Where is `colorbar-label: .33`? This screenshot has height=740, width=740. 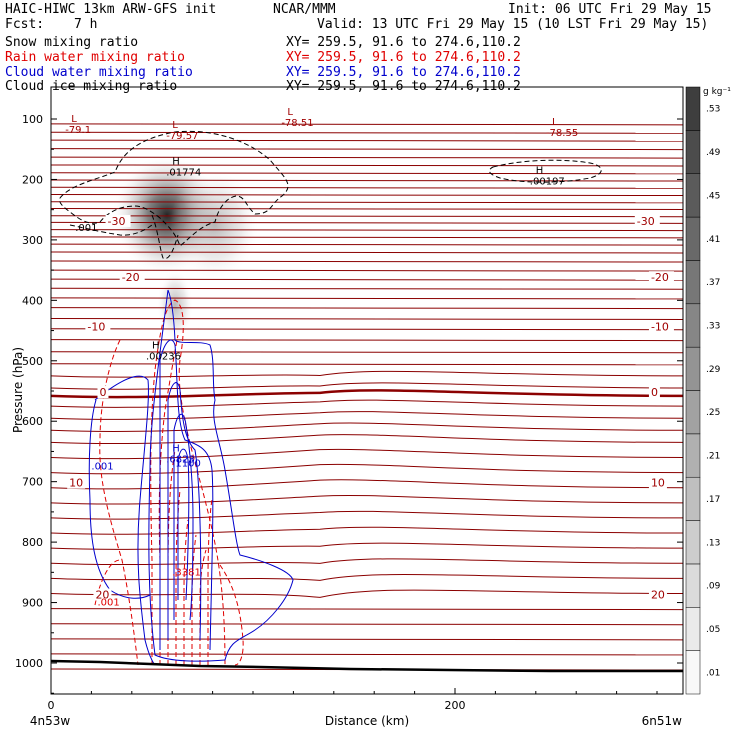
colorbar-label: .33 is located at coordinates (713, 326).